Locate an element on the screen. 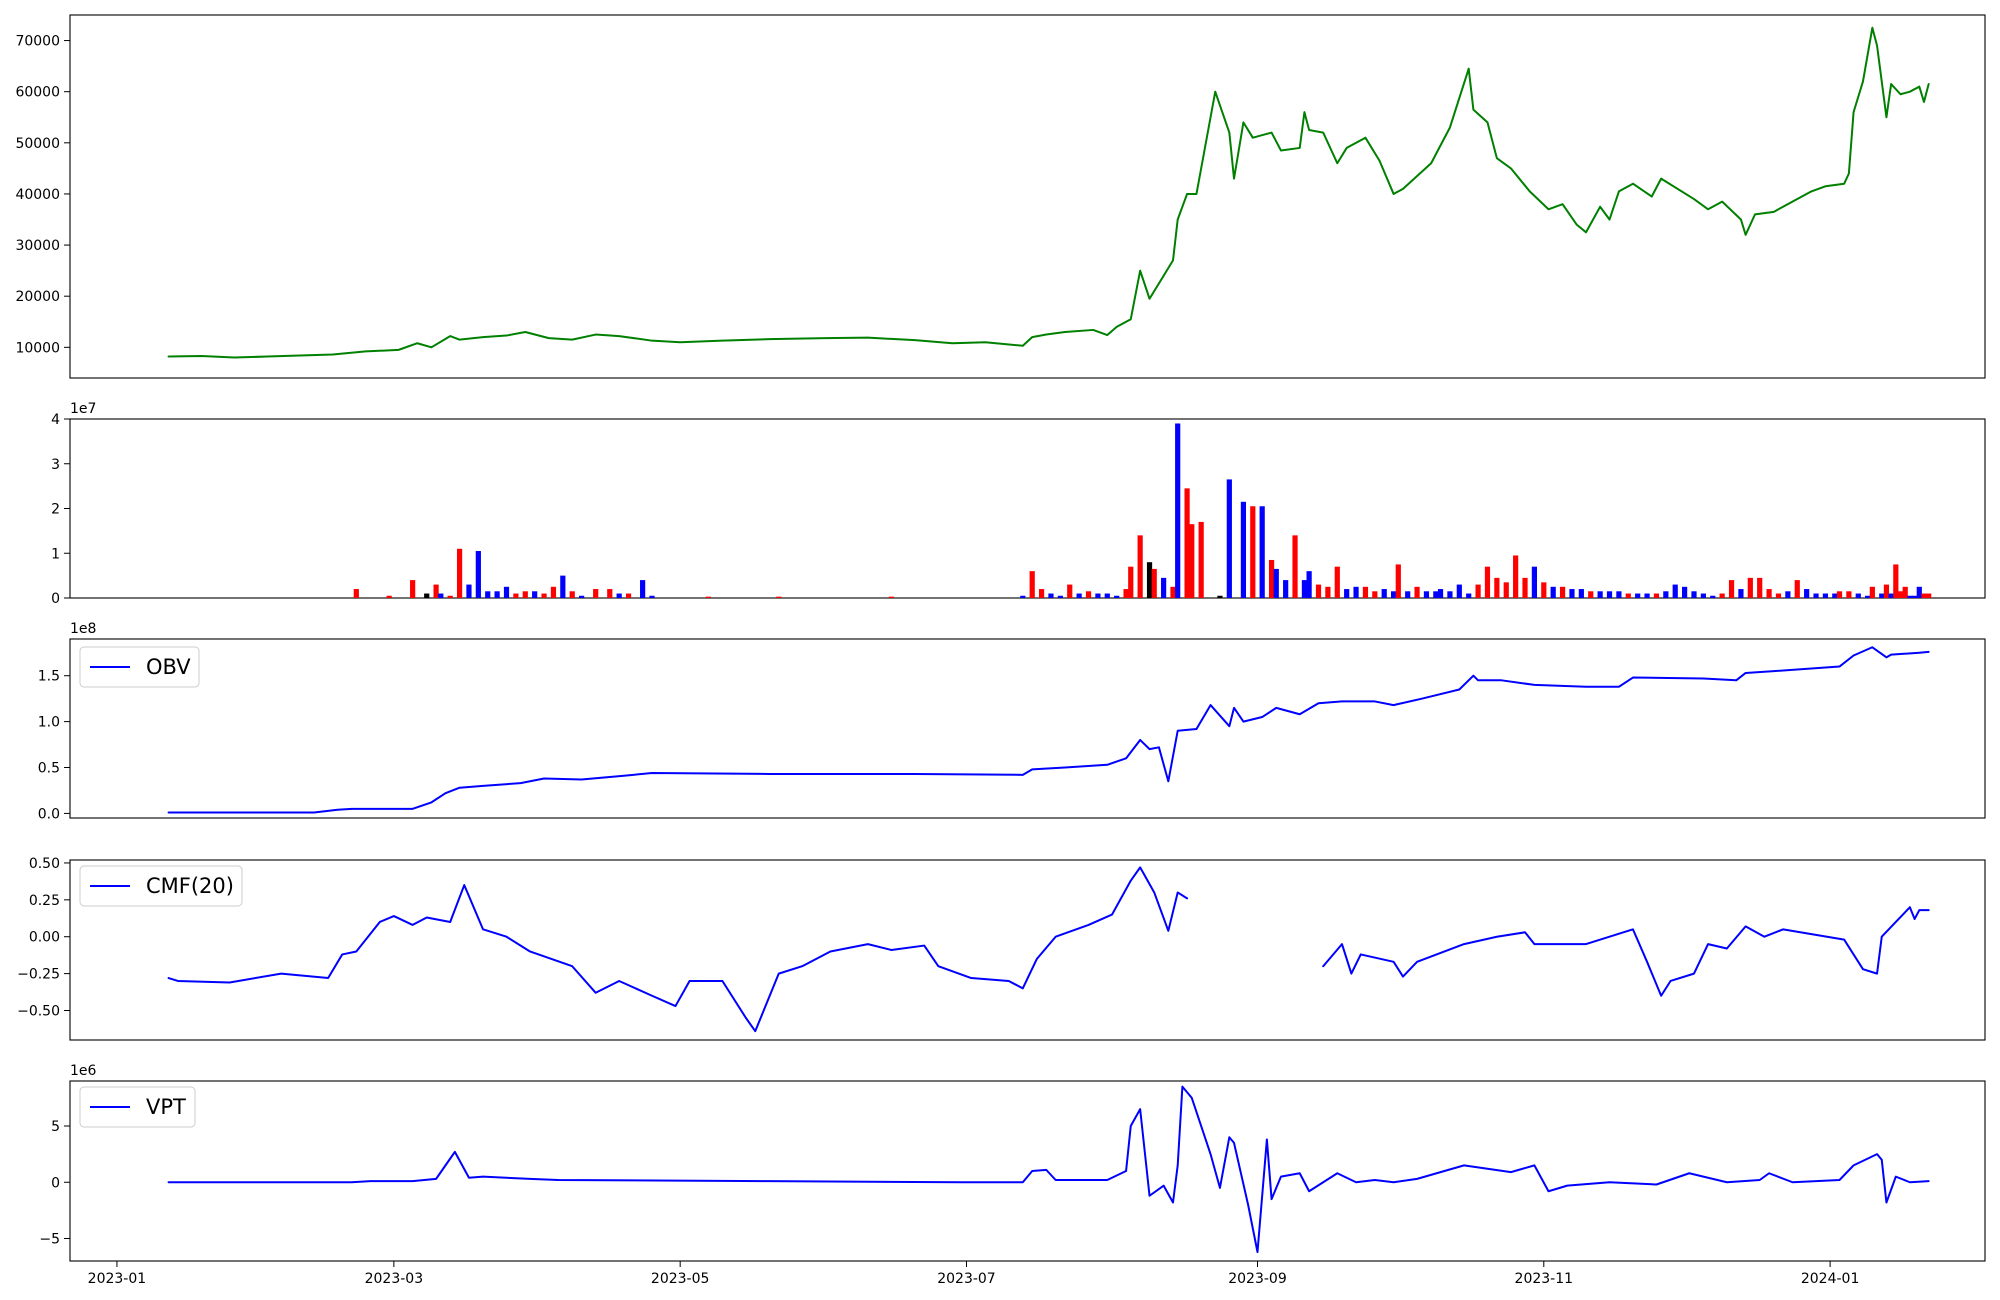 The width and height of the screenshot is (2000, 1300). x-tick-label: 2023-05 is located at coordinates (680, 1279).